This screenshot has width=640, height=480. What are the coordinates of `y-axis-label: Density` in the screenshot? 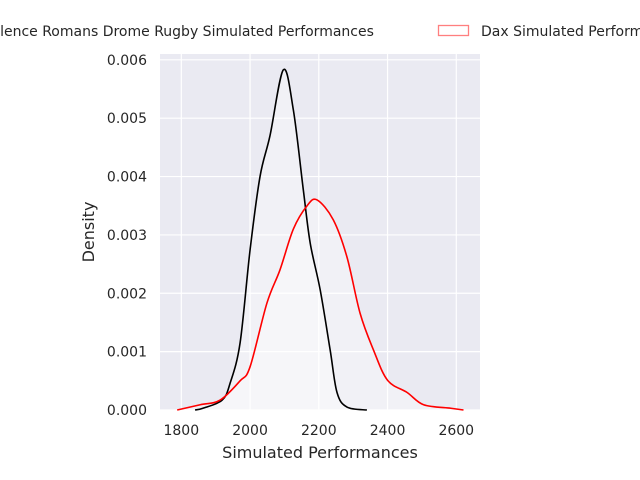 It's located at (88, 232).